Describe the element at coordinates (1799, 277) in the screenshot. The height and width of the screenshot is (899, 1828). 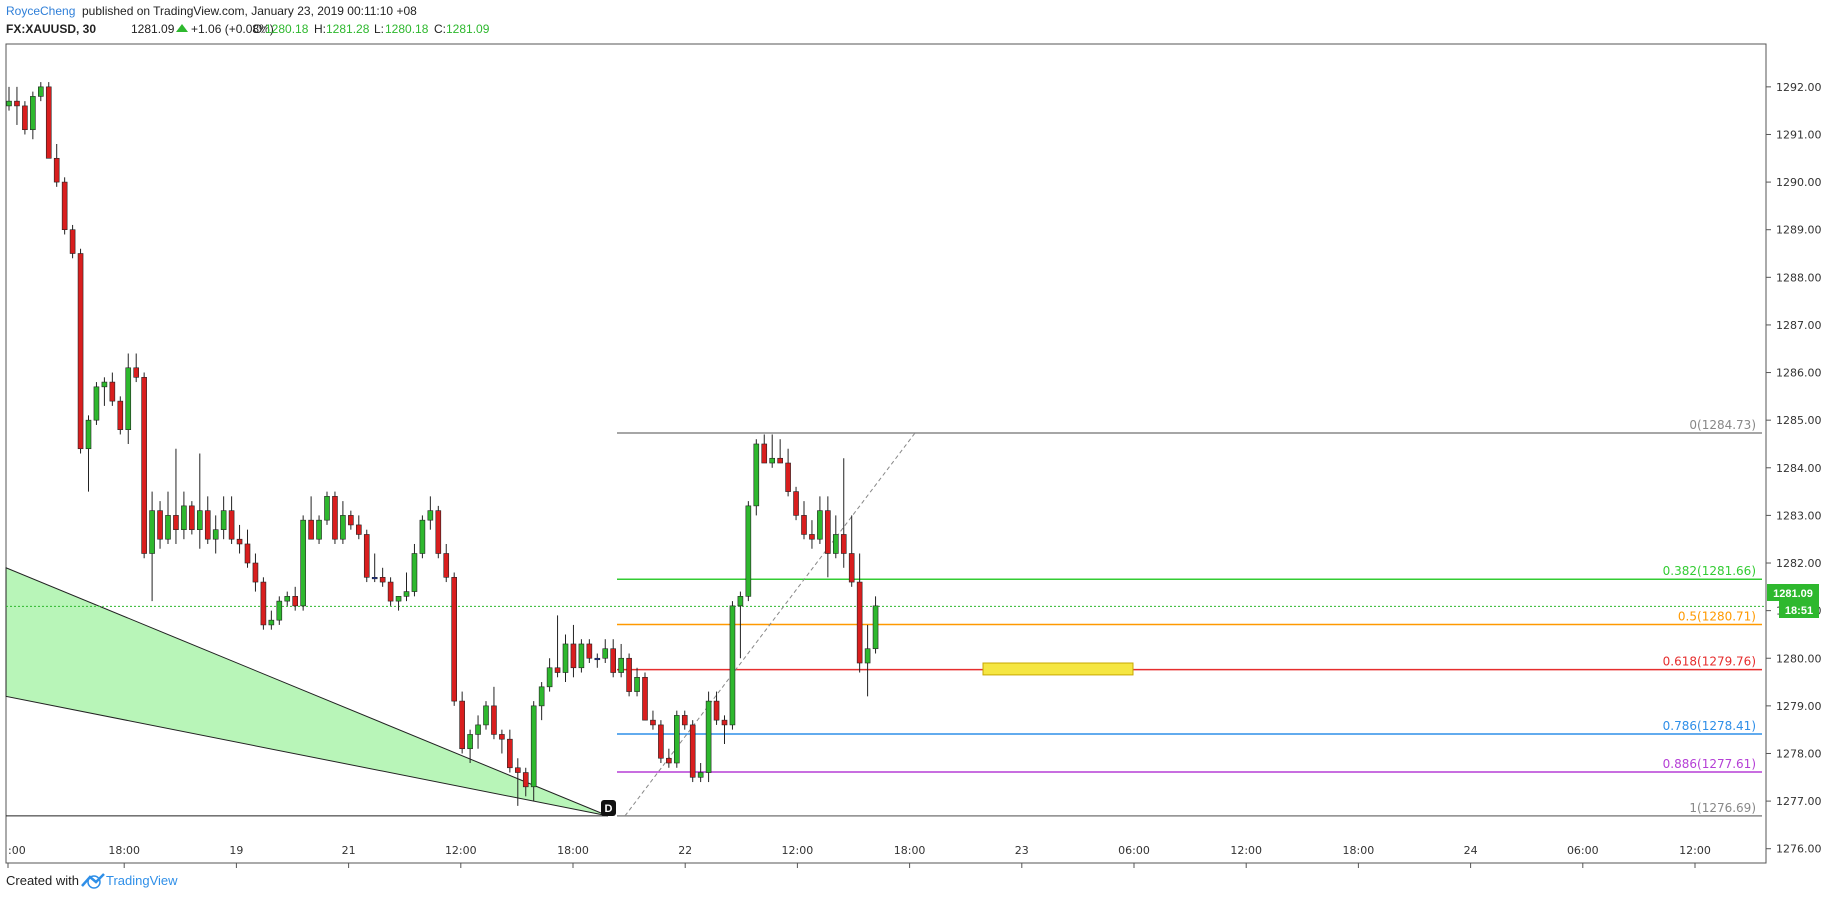
I see `y-tick-label: 1288.00` at that location.